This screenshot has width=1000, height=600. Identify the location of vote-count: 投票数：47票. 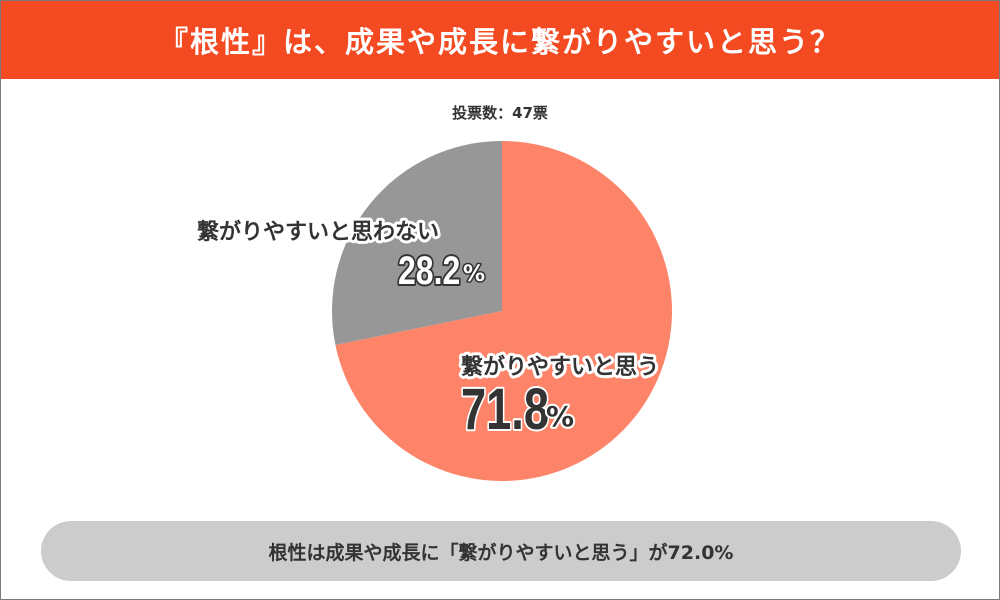
(500, 113).